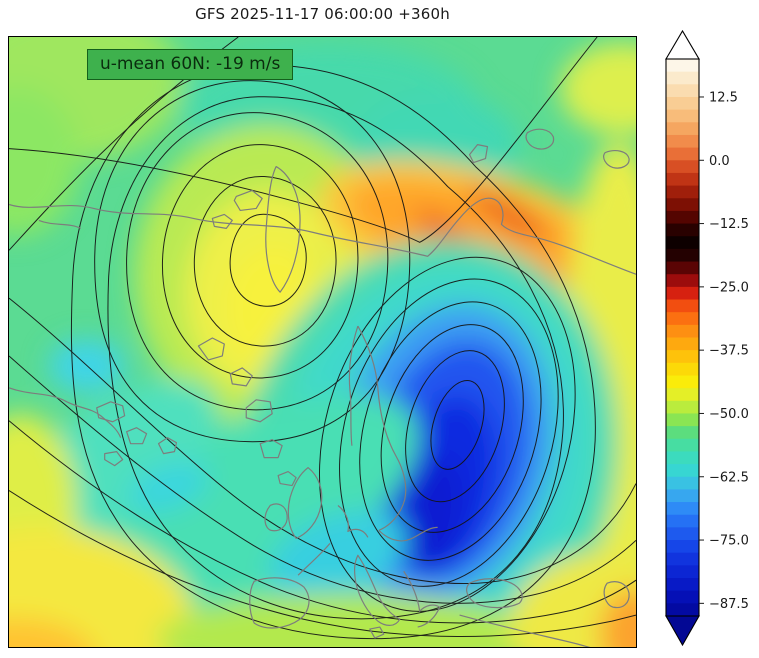  Describe the element at coordinates (729, 351) in the screenshot. I see `colorbar-tick-label: −37.5` at that location.